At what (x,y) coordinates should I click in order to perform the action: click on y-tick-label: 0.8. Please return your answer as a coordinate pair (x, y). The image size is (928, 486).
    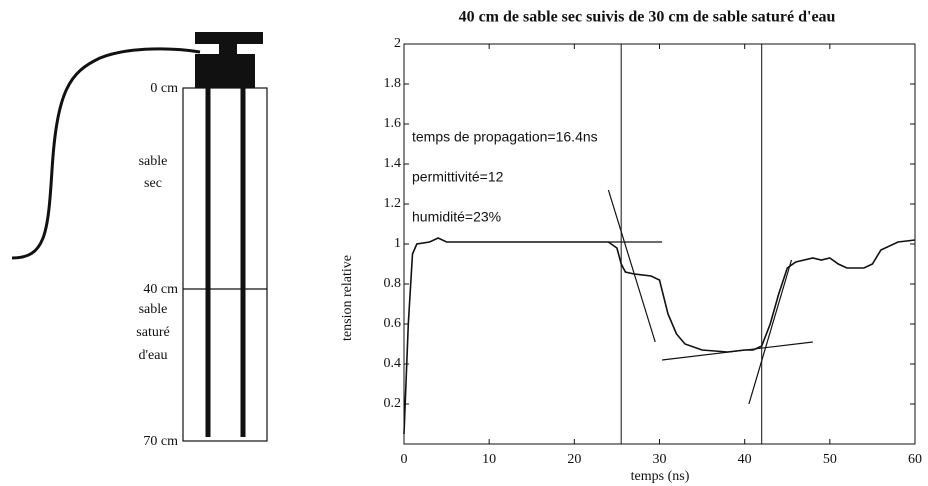
    Looking at the image, I should click on (393, 283).